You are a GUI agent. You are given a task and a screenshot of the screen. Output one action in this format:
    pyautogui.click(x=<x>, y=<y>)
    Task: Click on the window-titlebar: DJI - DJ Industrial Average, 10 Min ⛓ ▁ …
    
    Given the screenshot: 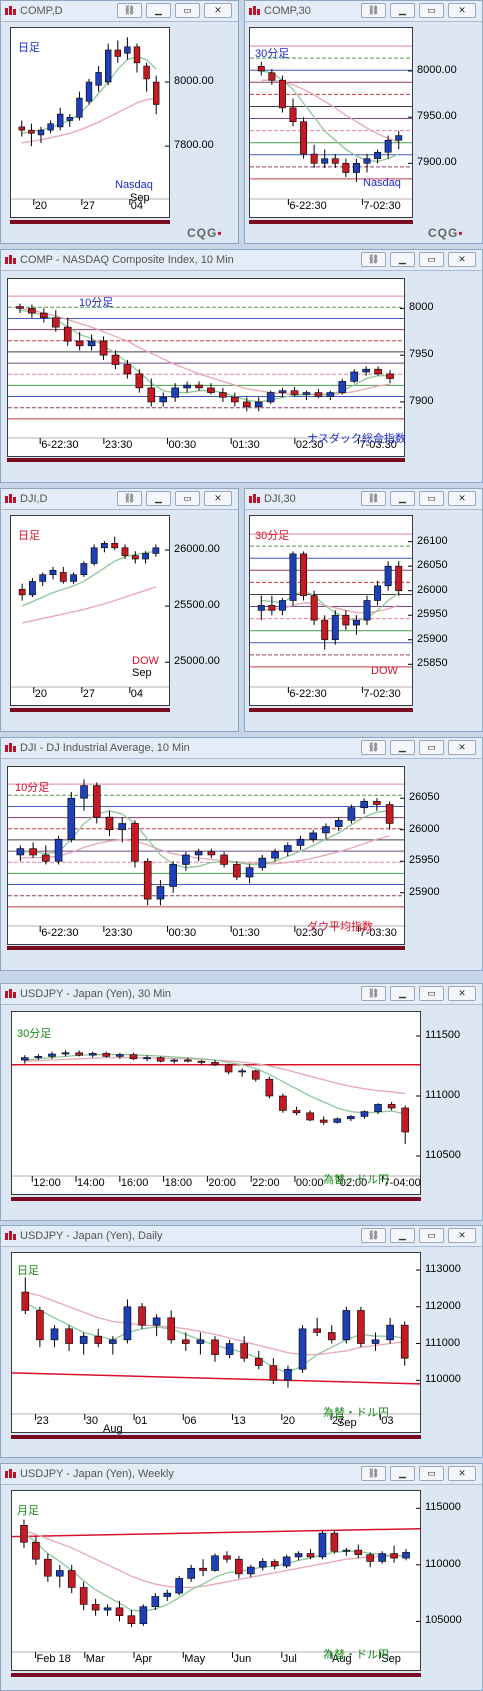 What is the action you would take?
    pyautogui.click(x=241, y=748)
    